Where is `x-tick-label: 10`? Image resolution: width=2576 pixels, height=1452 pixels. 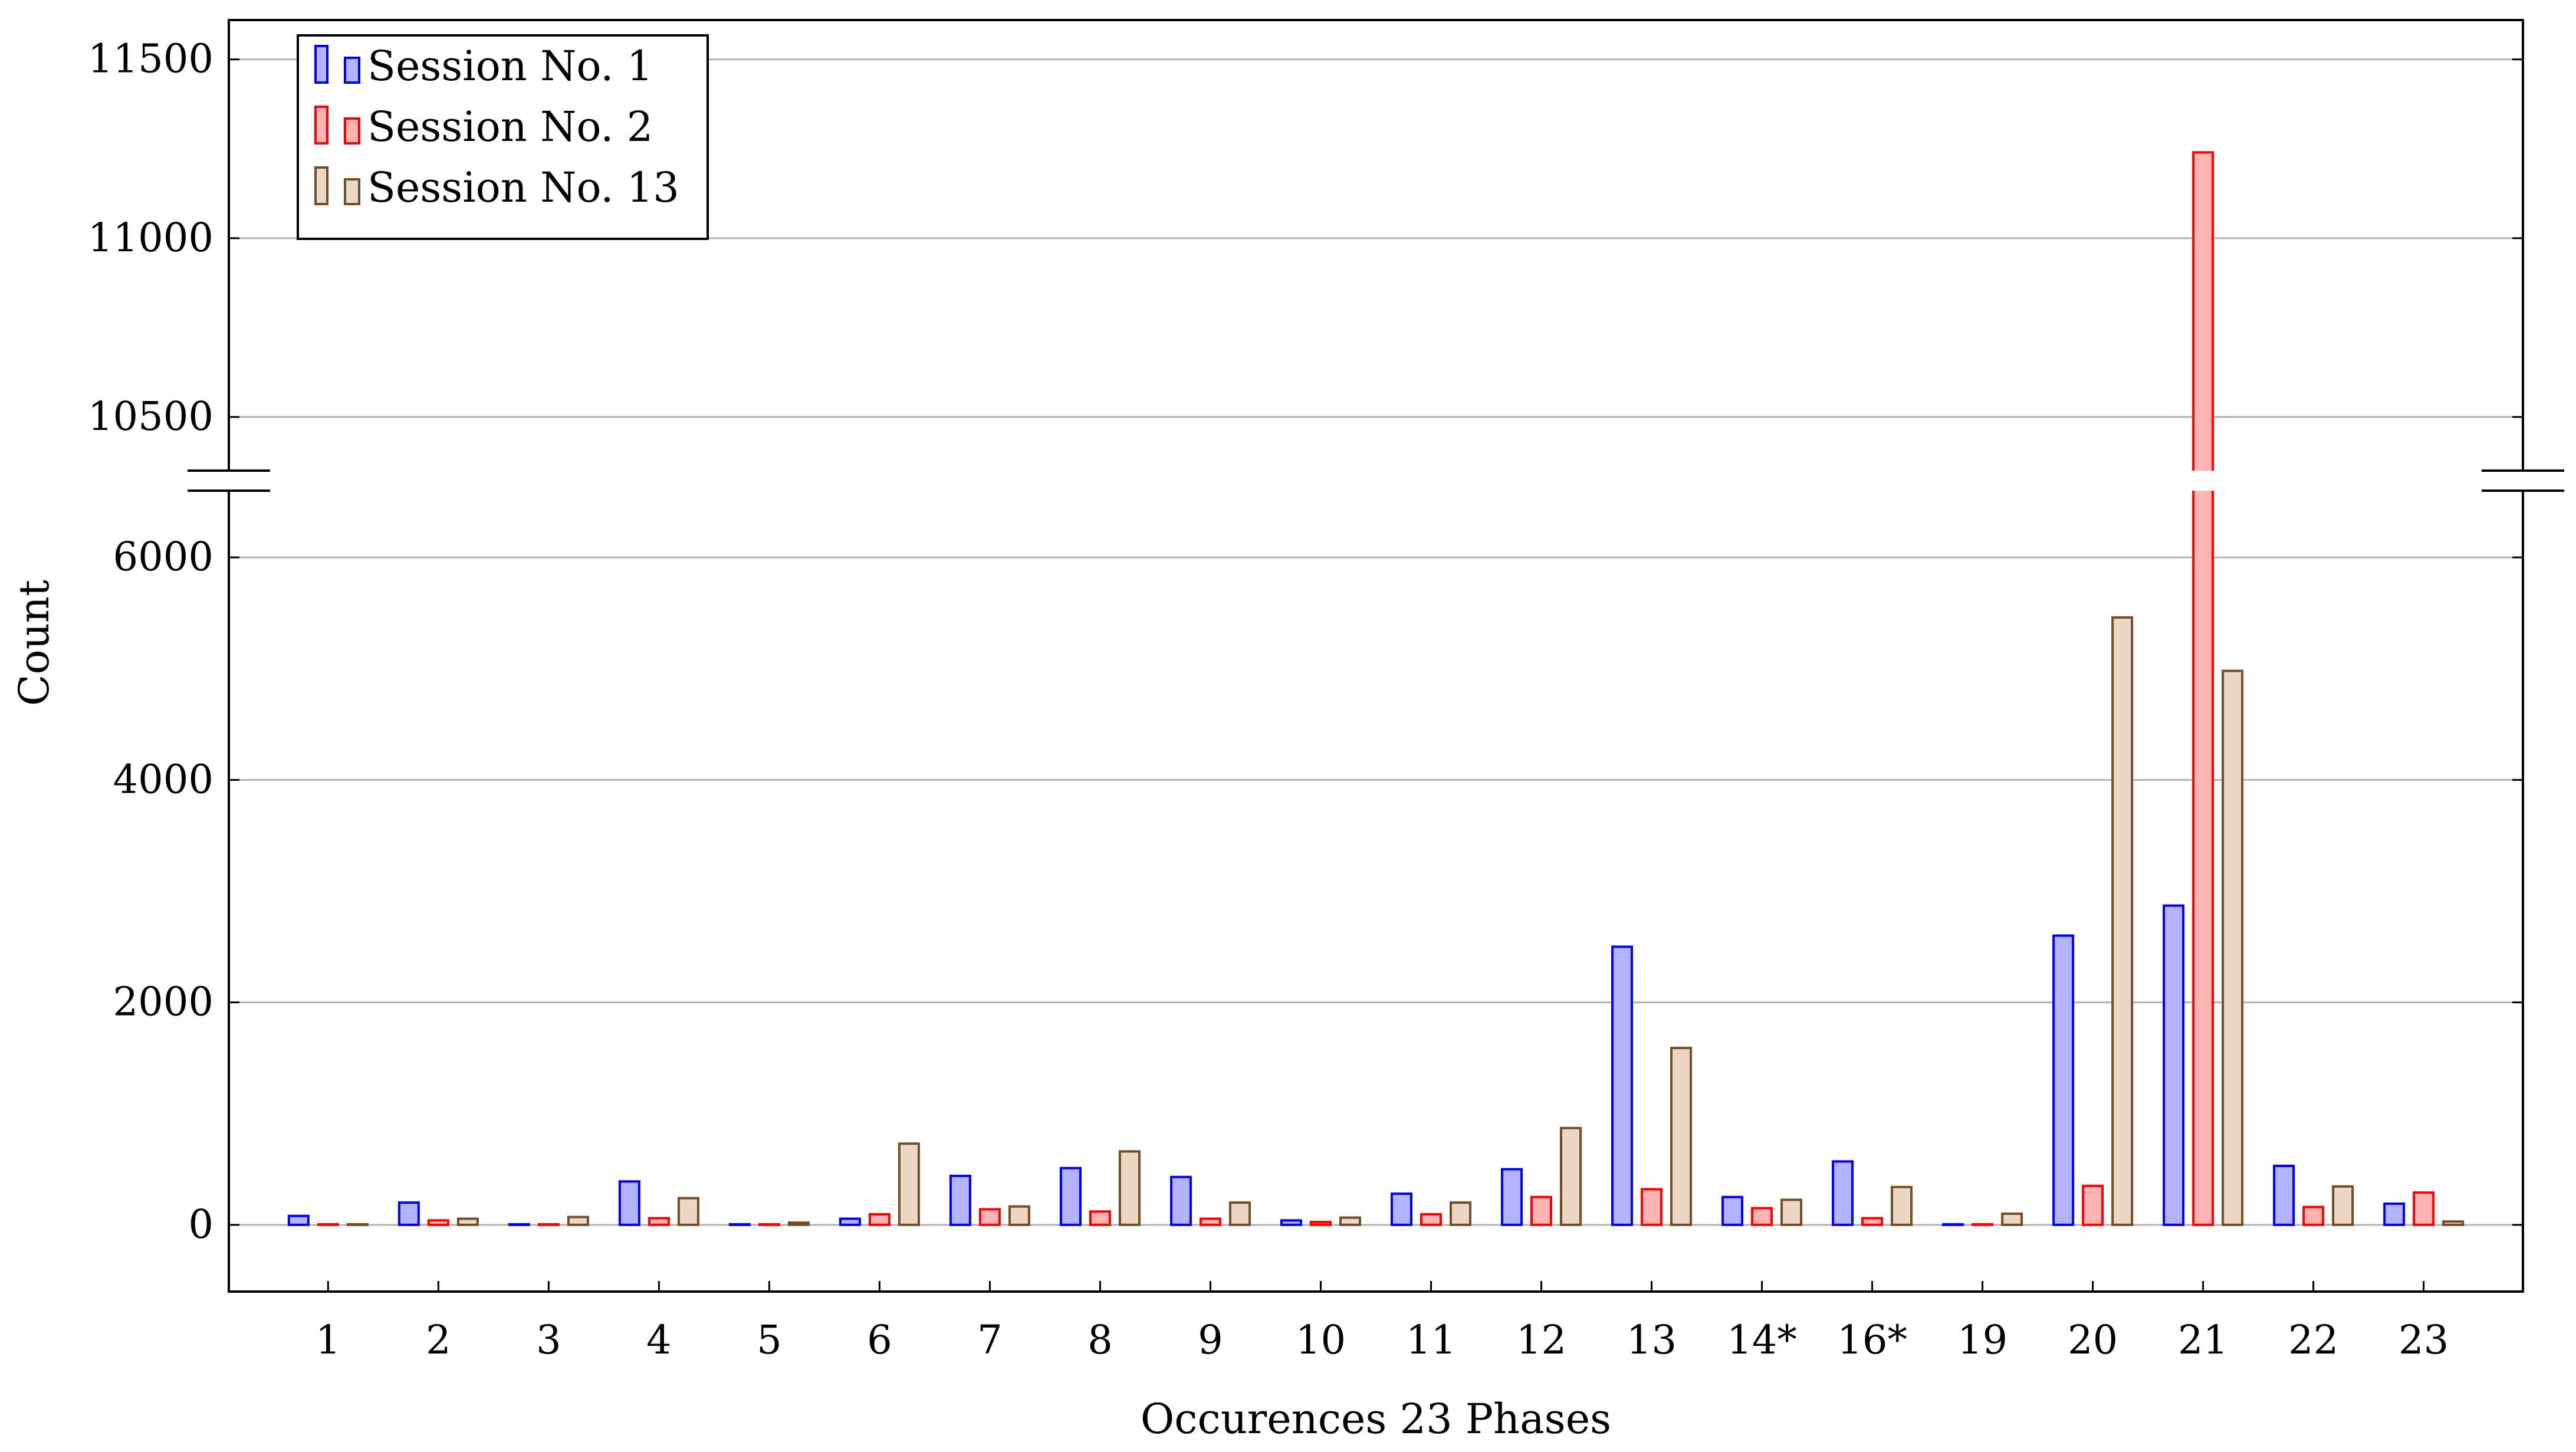 x-tick-label: 10 is located at coordinates (1321, 1340).